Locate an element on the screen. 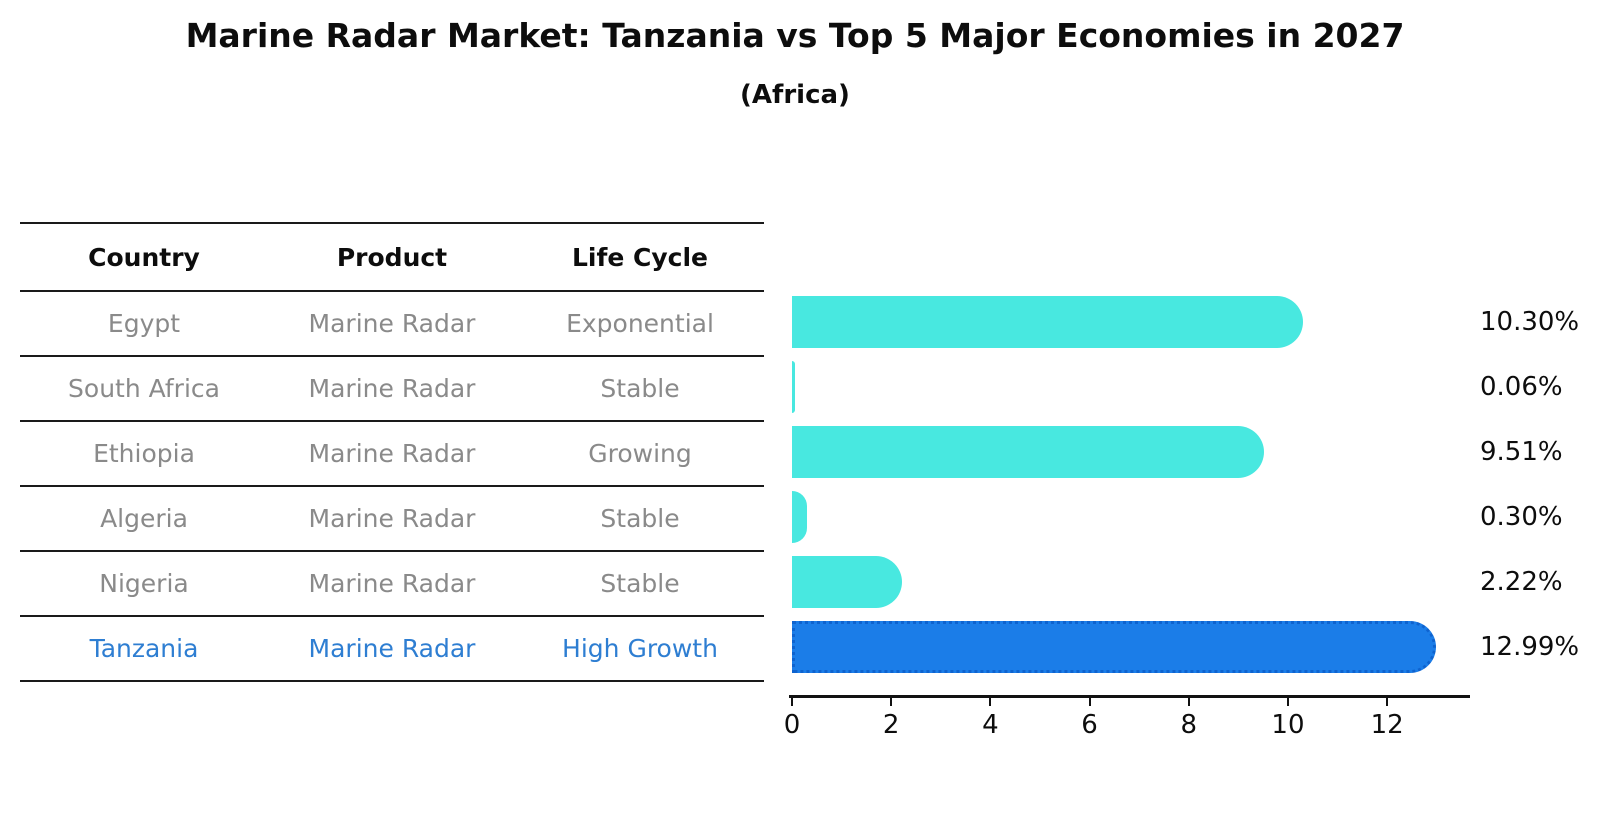  country-cell: Algeria is located at coordinates (144, 518).